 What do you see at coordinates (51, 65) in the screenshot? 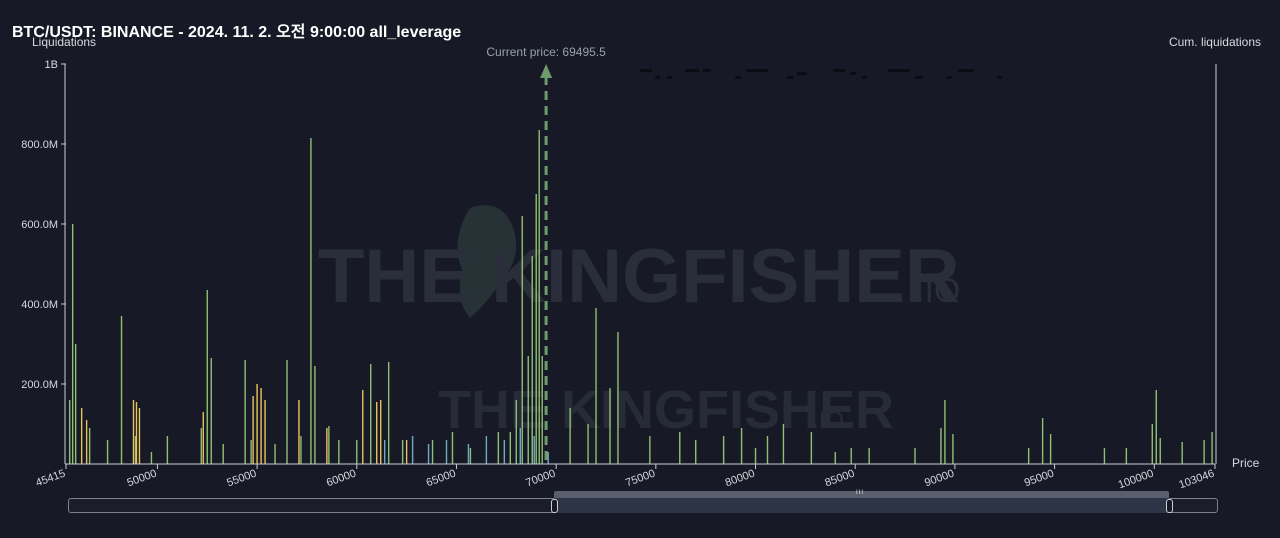
I see `y-tick-label: 1B` at bounding box center [51, 65].